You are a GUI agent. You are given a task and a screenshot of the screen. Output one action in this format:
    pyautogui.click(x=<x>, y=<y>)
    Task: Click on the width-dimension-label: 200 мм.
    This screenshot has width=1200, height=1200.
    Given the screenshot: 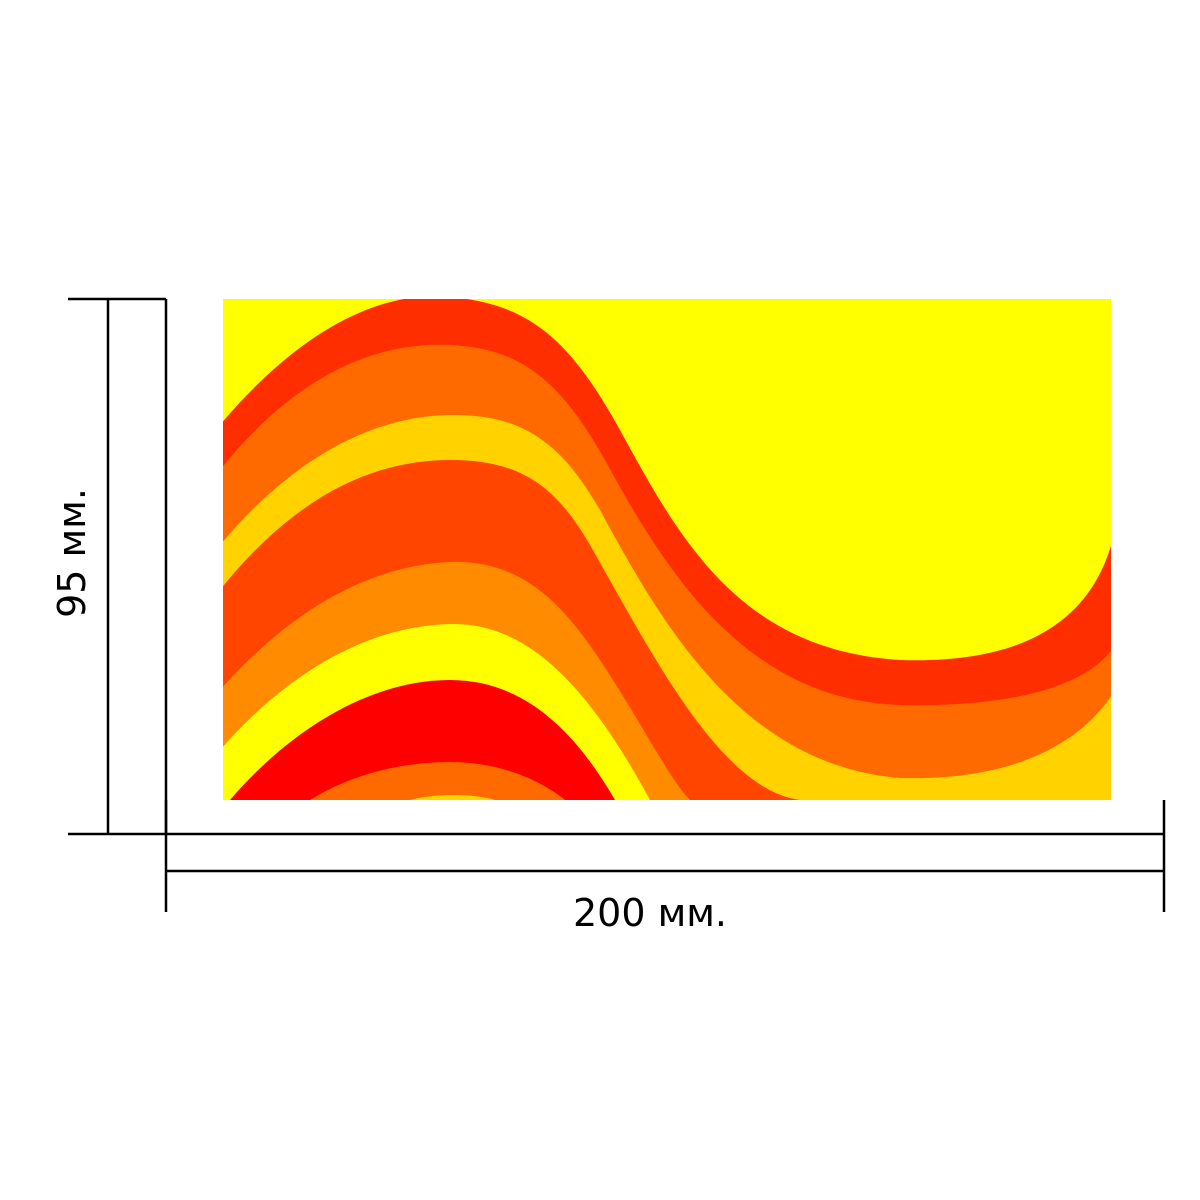 What is the action you would take?
    pyautogui.click(x=650, y=913)
    